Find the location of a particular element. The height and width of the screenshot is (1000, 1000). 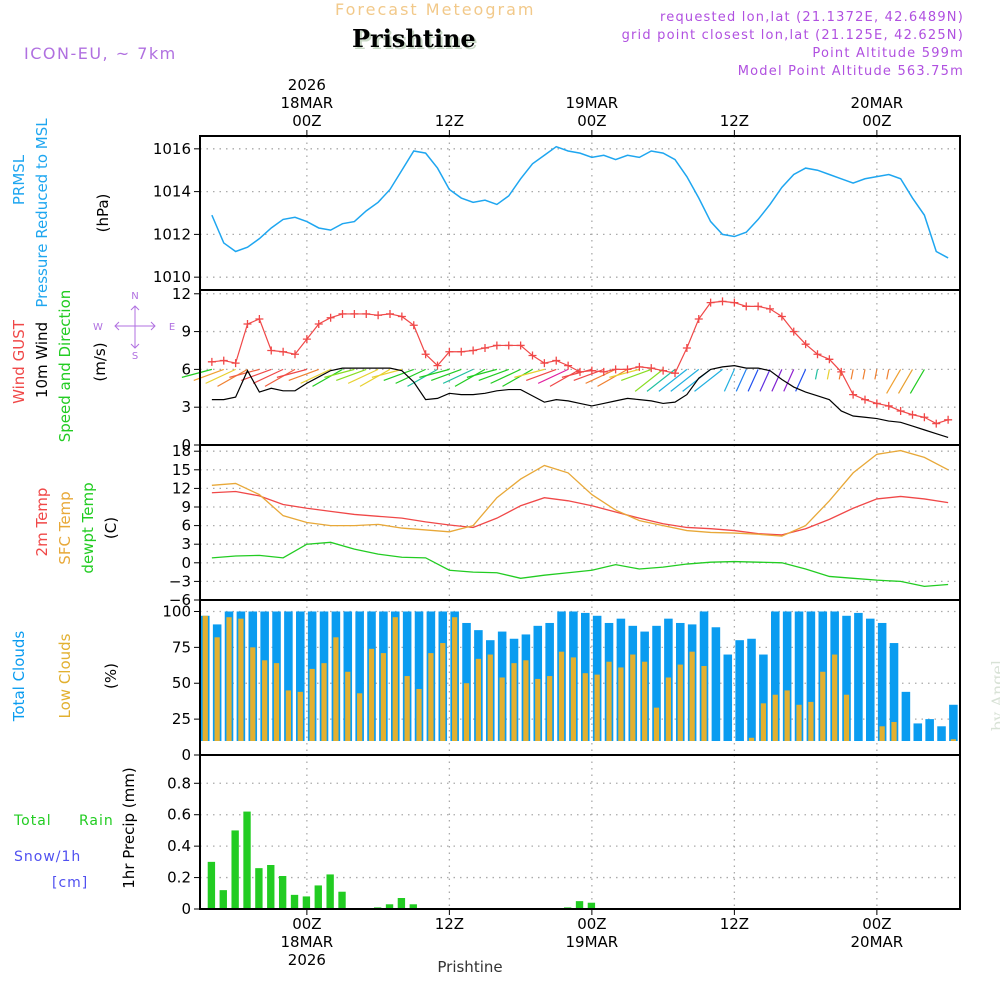

point-altitude: Point Altitude 599m is located at coordinates (888, 53).